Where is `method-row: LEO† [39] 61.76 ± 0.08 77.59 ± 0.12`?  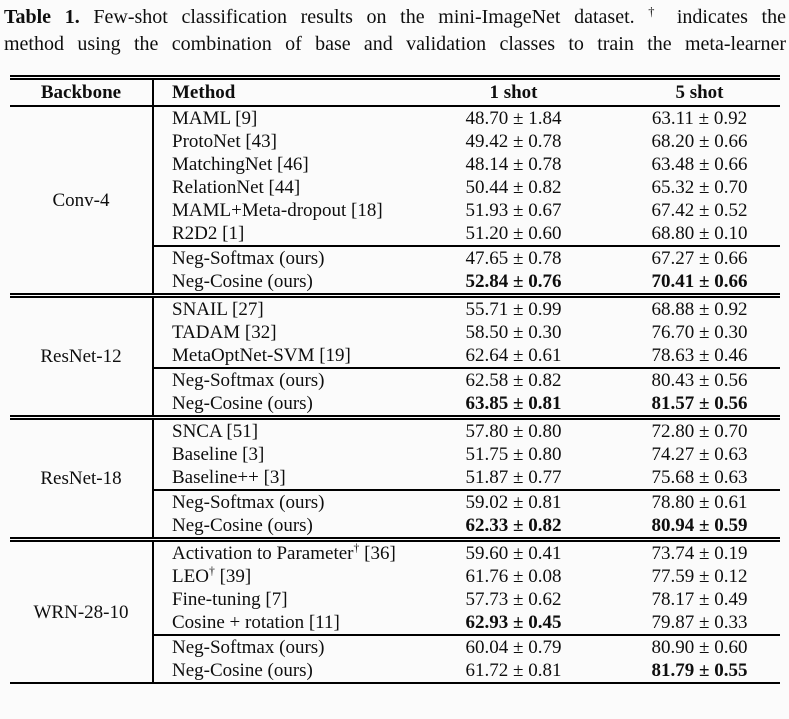
method-row: LEO† [39] 61.76 ± 0.08 77.59 ± 0.12 is located at coordinates (395, 576).